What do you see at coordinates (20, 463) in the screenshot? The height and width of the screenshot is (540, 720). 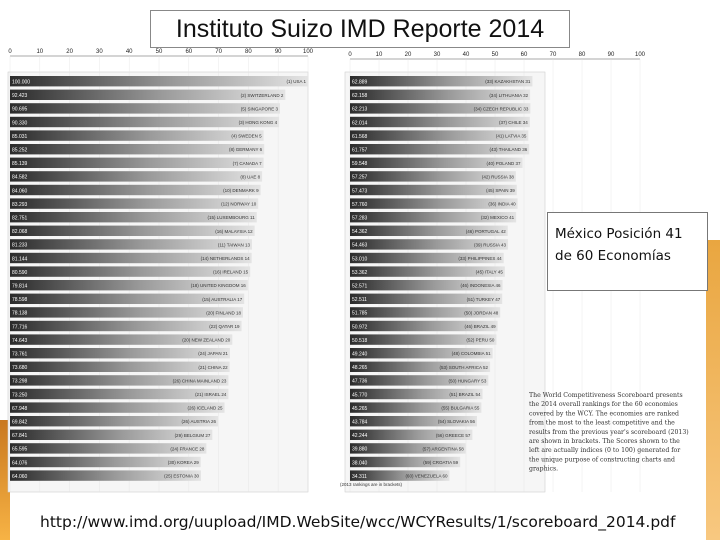 I see `bar-score-label: 64.076` at bounding box center [20, 463].